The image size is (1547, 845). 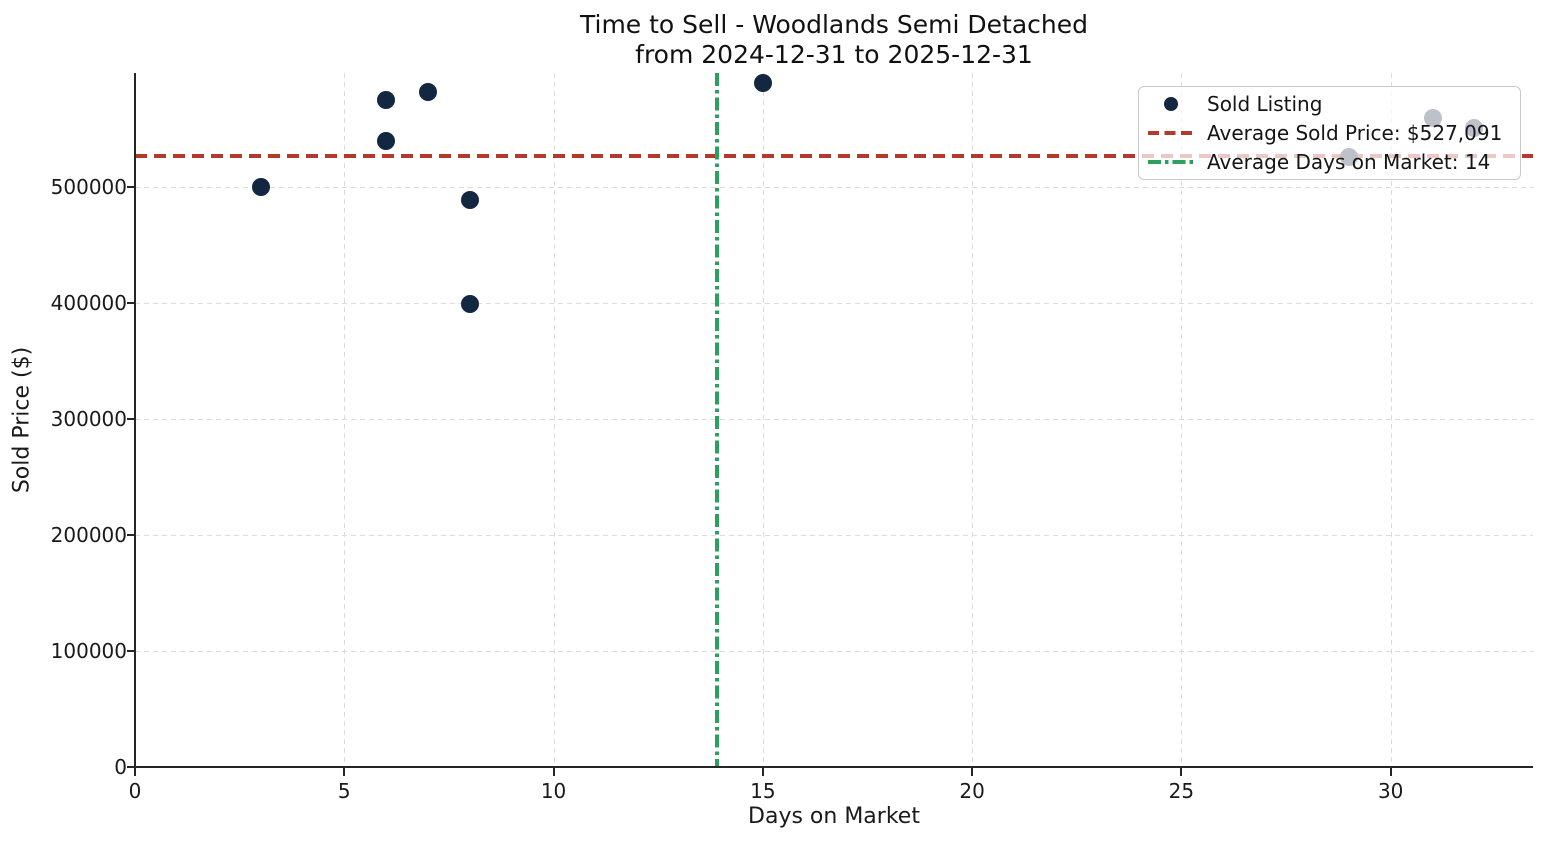 I want to click on sold-listing-marker-icon, so click(x=1171, y=104).